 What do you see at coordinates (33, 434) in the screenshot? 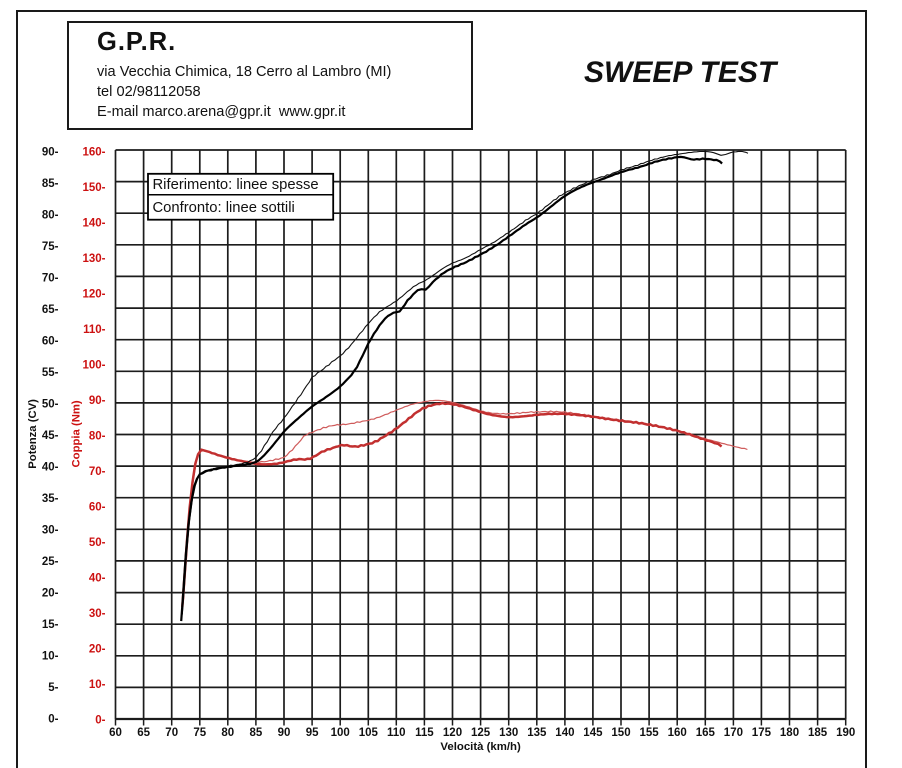
I see `svg-text: Potenza (CV)` at bounding box center [33, 434].